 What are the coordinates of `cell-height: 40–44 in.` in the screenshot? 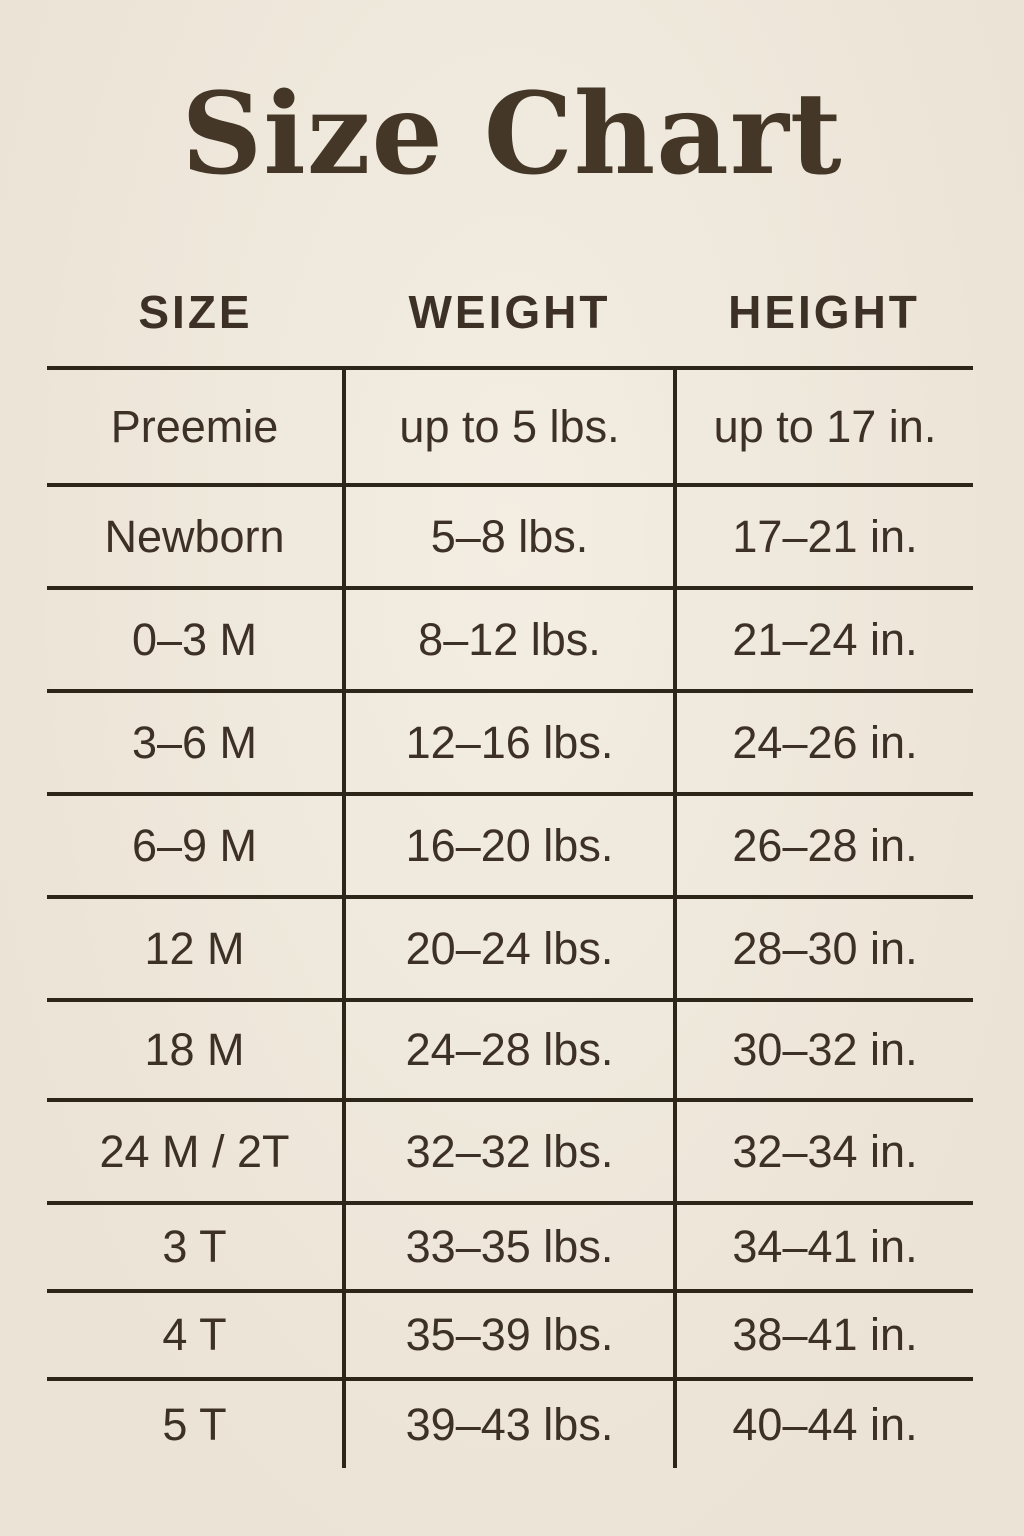 It's located at (825, 1424).